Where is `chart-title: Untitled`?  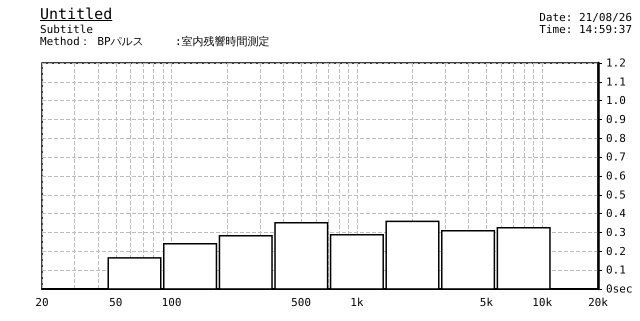
chart-title: Untitled is located at coordinates (76, 14).